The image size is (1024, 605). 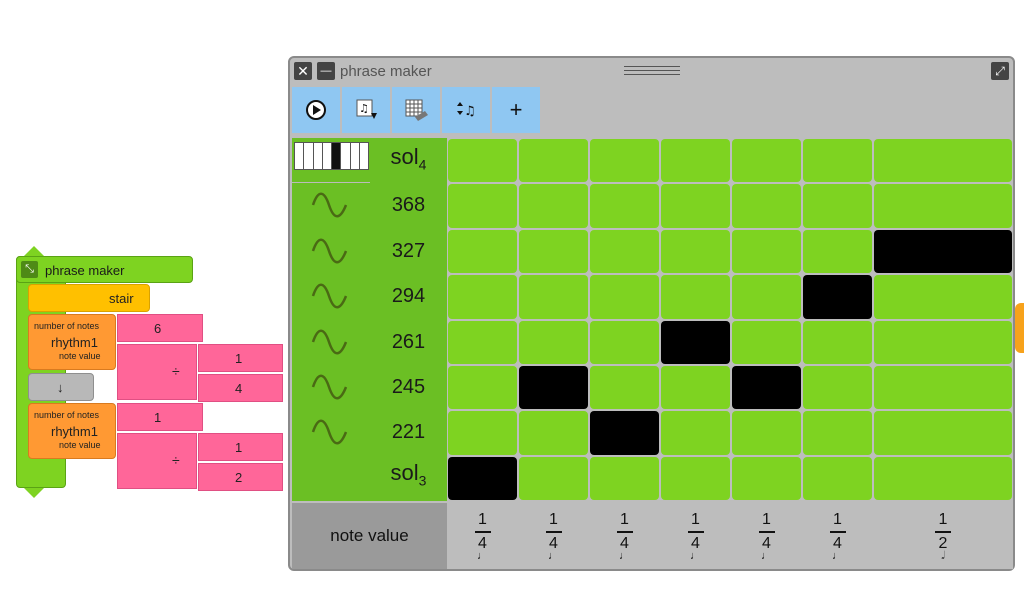 What do you see at coordinates (1019, 328) in the screenshot?
I see `mouse-mascot-icon` at bounding box center [1019, 328].